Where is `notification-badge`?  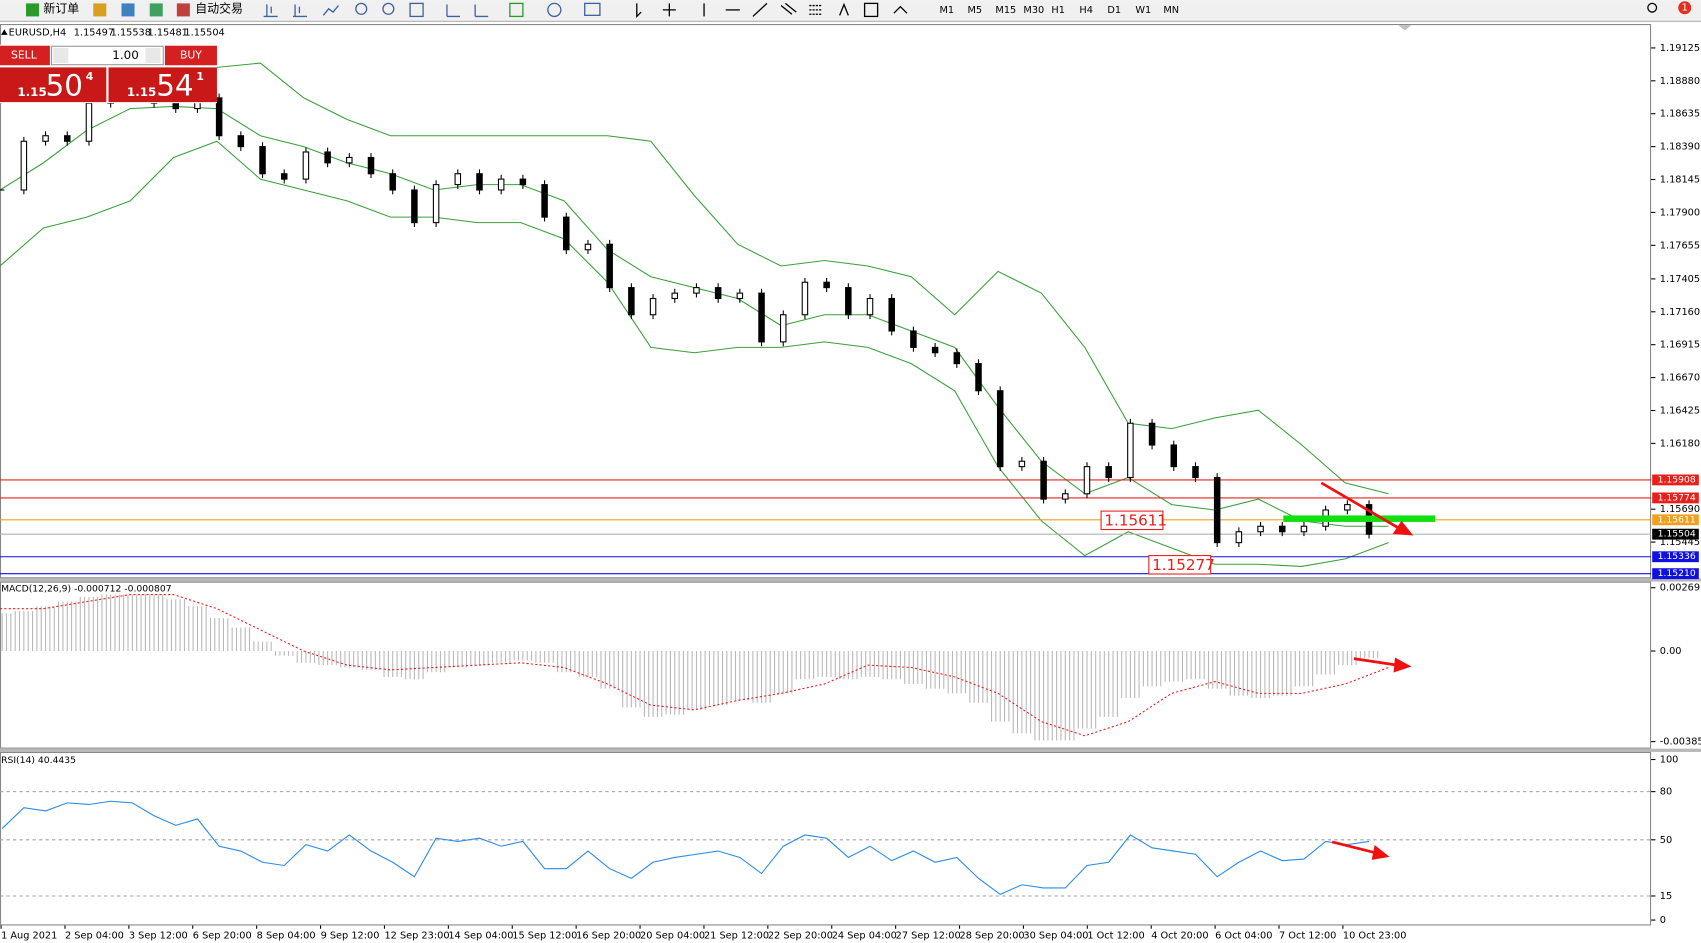
notification-badge is located at coordinates (1685, 8).